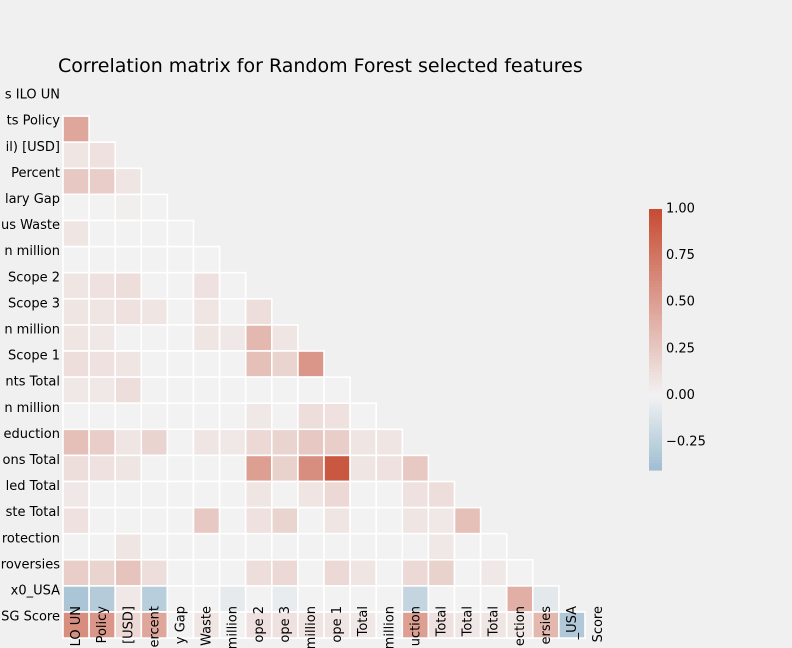  Describe the element at coordinates (415, 626) in the screenshot. I see `column-label: uction` at that location.